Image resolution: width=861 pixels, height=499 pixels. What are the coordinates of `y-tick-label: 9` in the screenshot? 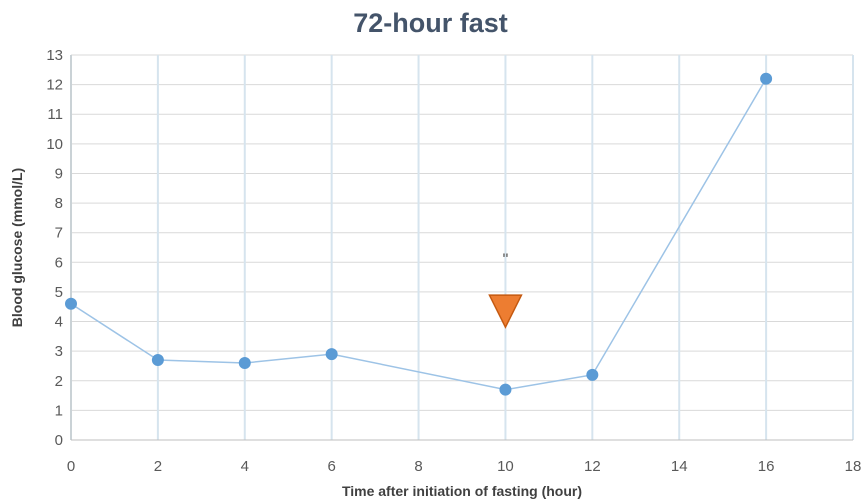 It's located at (59, 173).